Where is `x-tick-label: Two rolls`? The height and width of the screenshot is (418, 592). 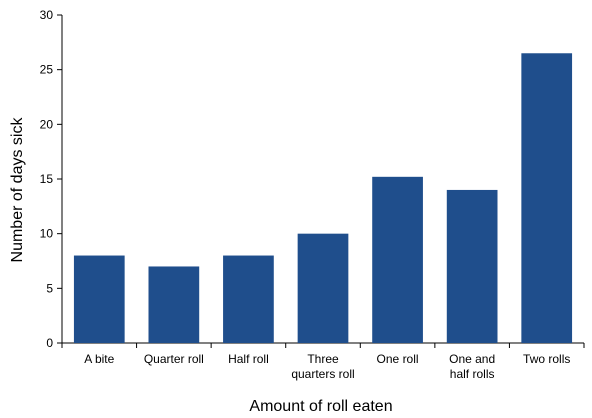 x-tick-label: Two rolls is located at coordinates (546, 359).